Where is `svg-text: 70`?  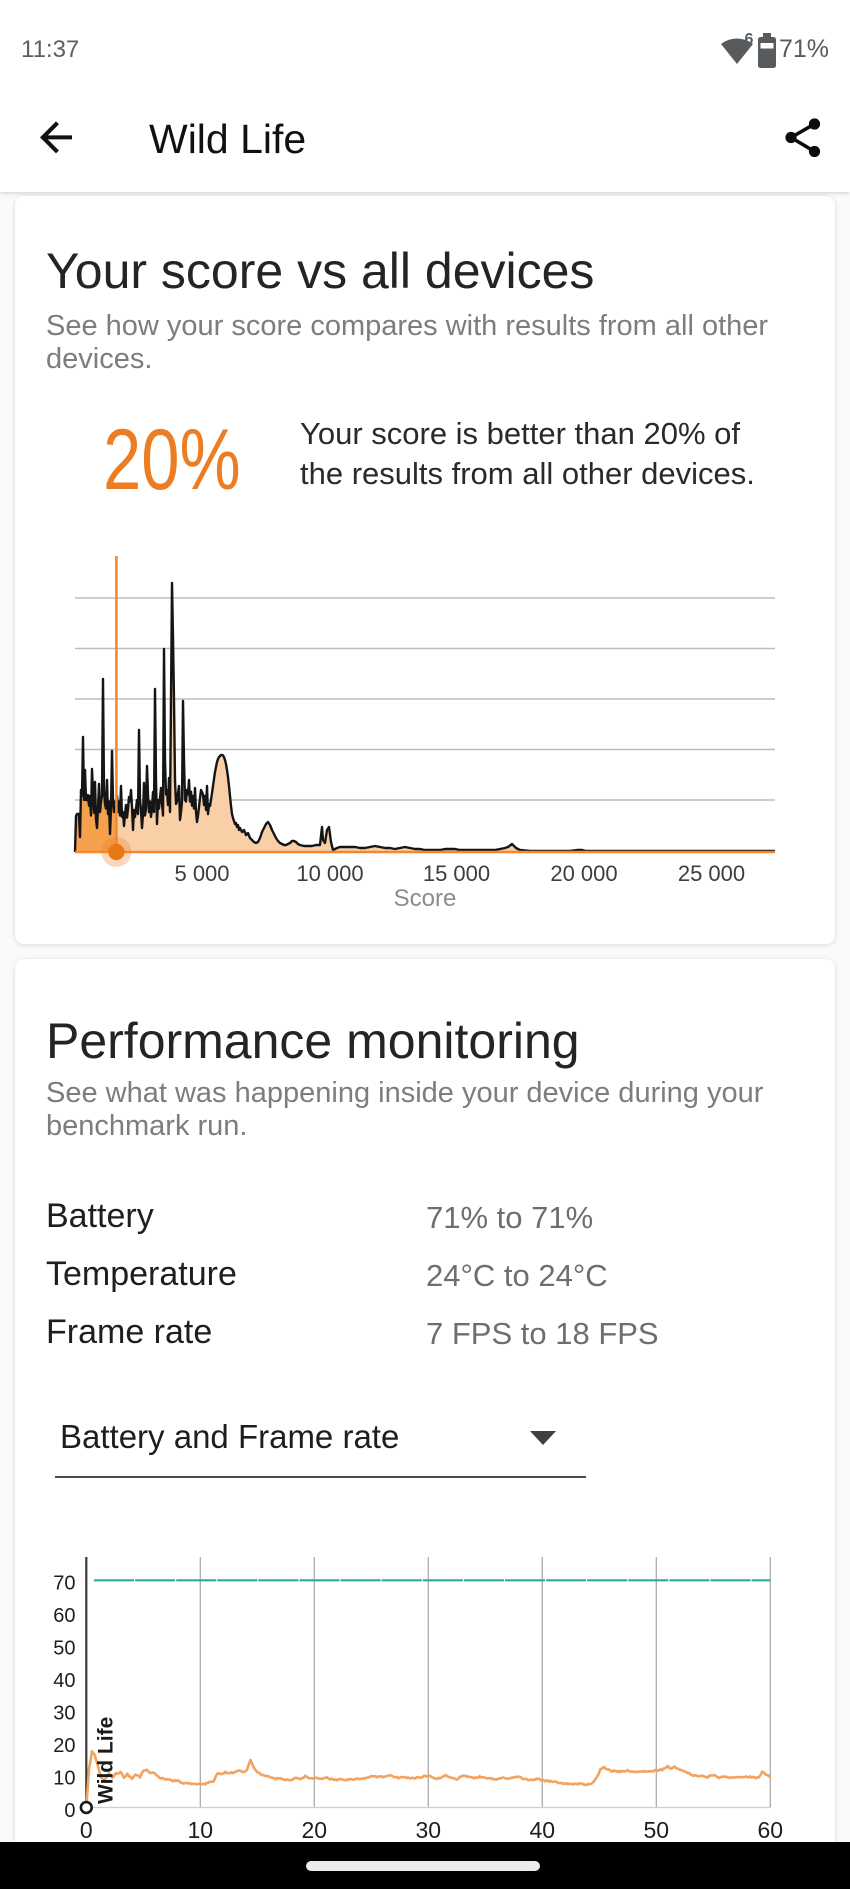 svg-text: 70 is located at coordinates (64, 1584).